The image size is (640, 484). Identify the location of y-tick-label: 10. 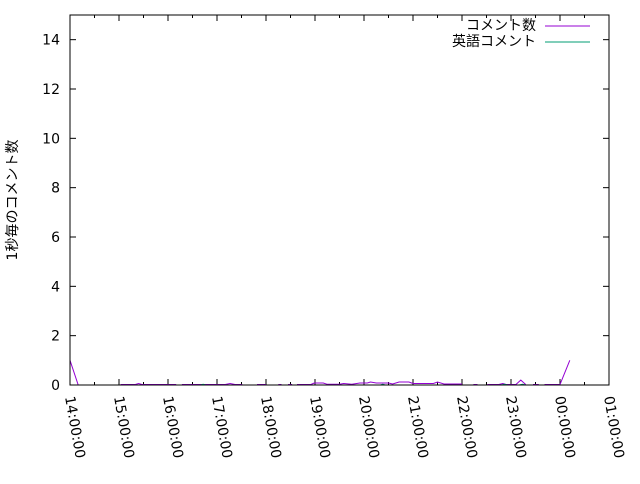
(51, 139).